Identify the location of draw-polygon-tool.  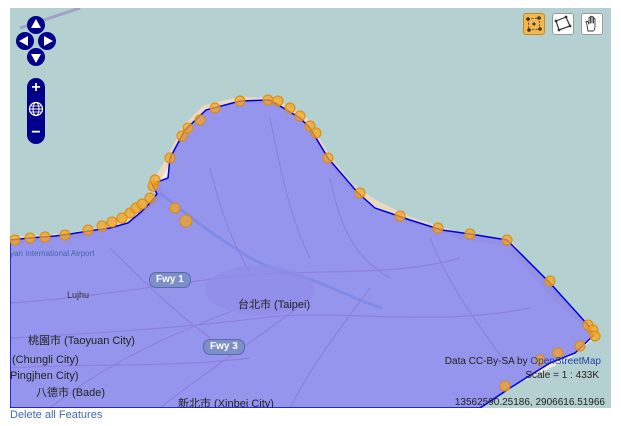
(563, 24).